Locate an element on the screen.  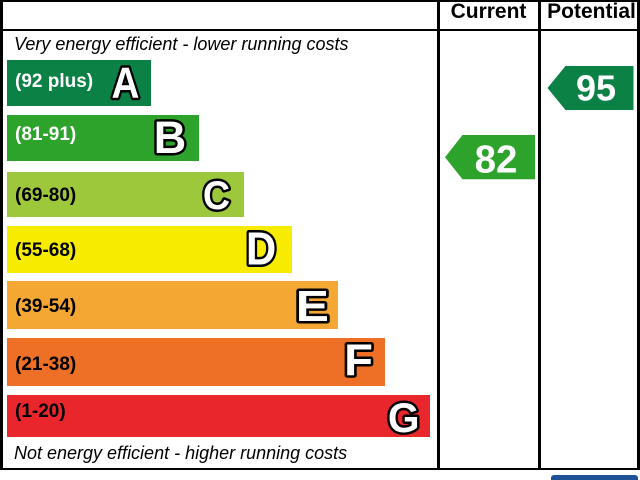
svg-text: E is located at coordinates (312, 306).